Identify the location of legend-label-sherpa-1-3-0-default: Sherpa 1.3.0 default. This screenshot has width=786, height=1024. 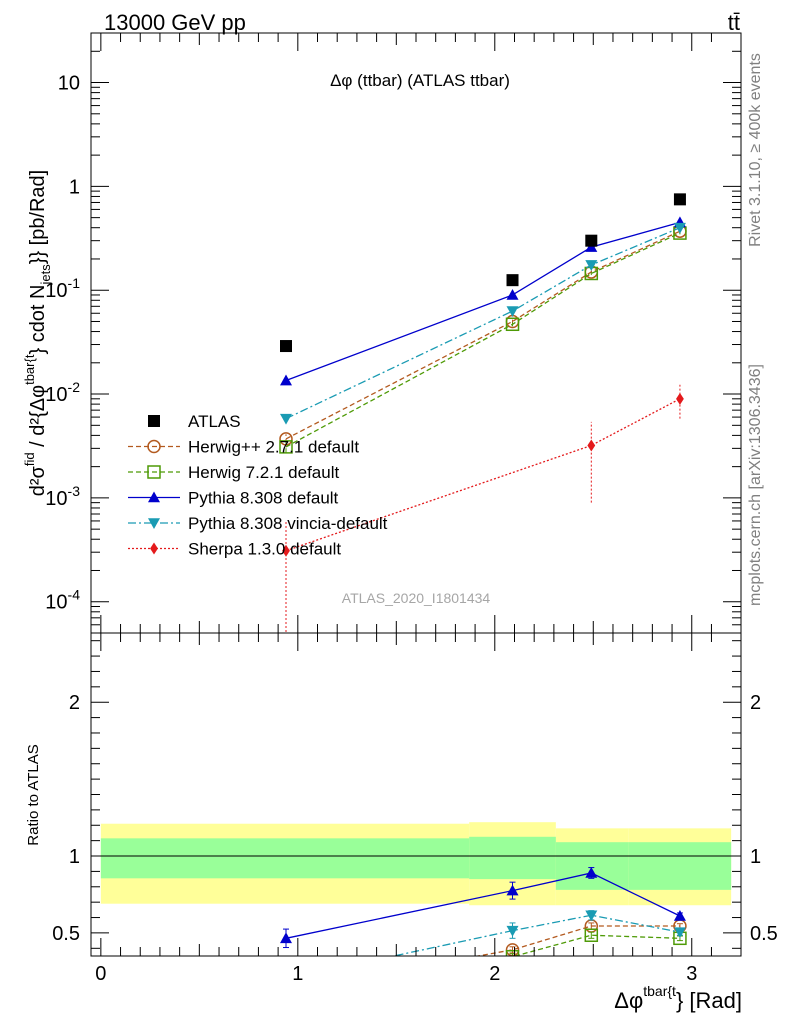
(264, 549).